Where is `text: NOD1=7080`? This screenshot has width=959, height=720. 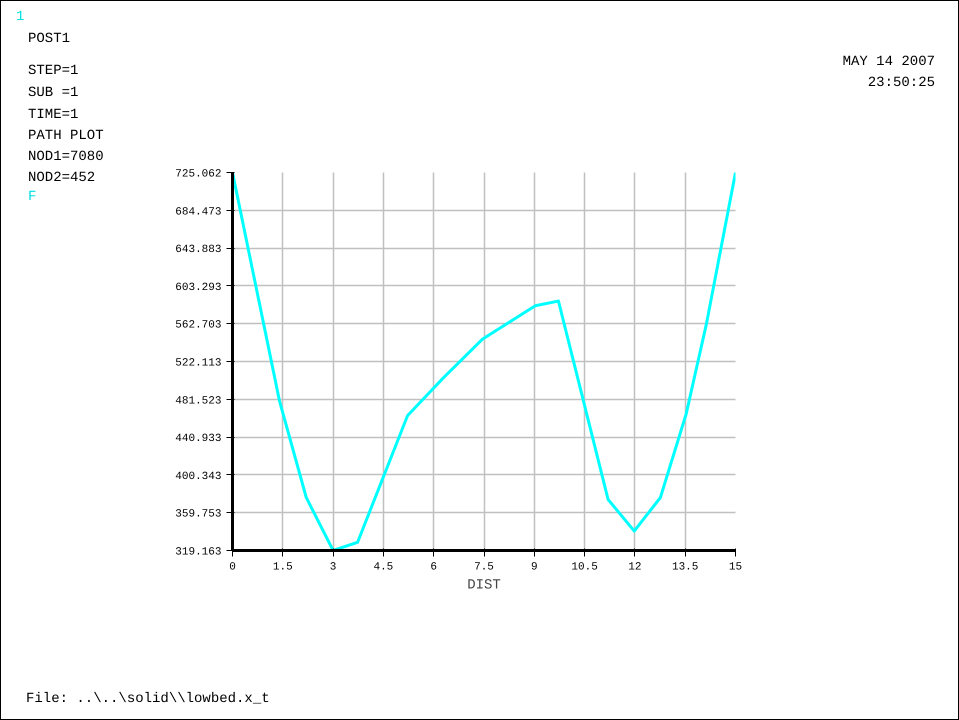
text: NOD1=7080 is located at coordinates (66, 157).